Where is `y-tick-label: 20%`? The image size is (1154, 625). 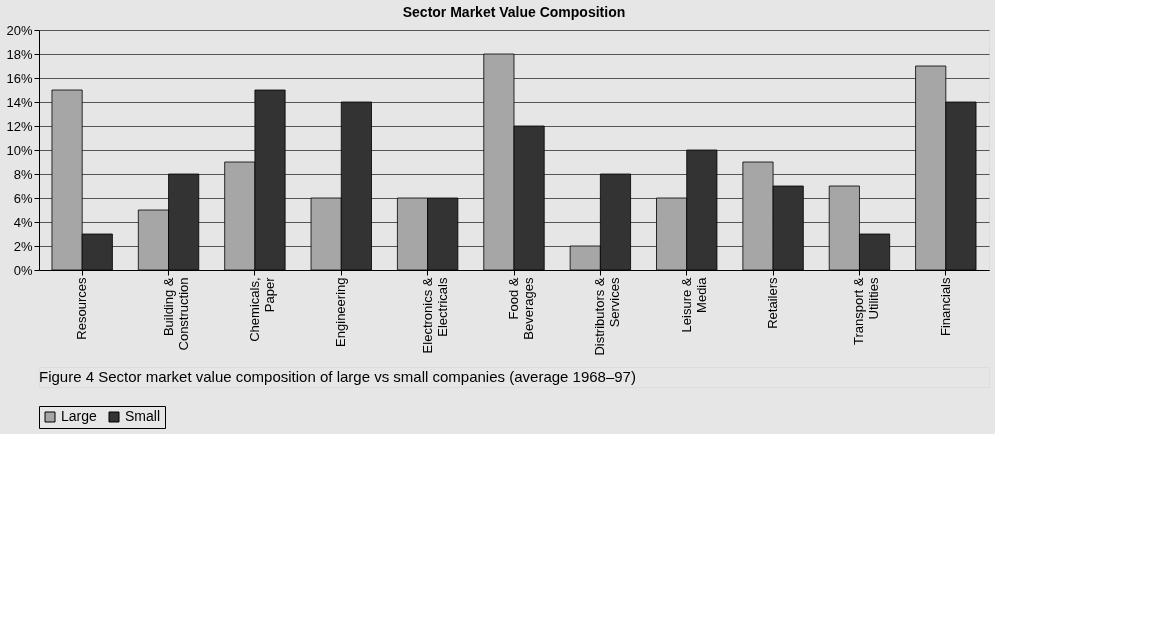 y-tick-label: 20% is located at coordinates (19, 30).